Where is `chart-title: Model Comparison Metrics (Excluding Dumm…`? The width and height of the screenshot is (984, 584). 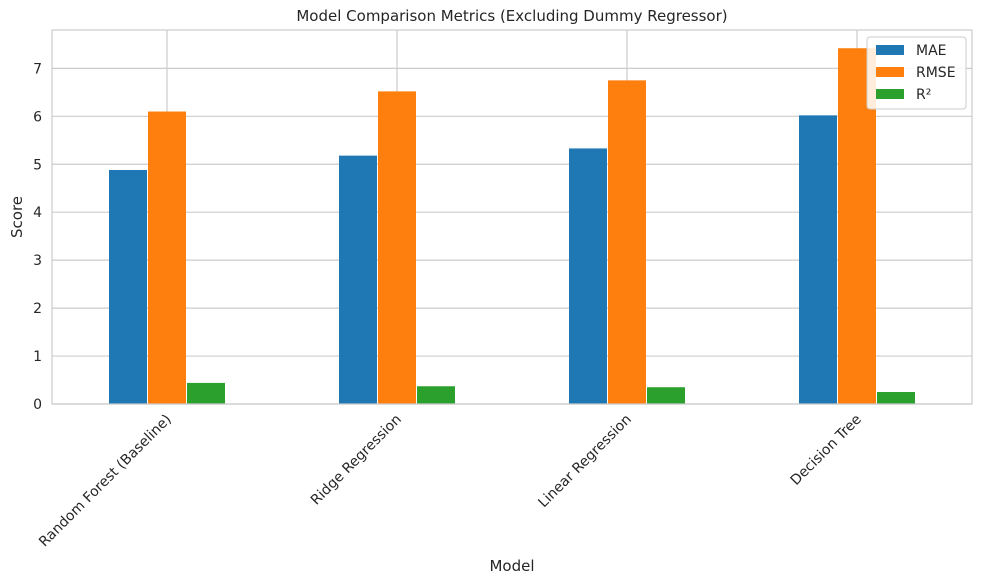 chart-title: Model Comparison Metrics (Excluding Dumm… is located at coordinates (511, 16).